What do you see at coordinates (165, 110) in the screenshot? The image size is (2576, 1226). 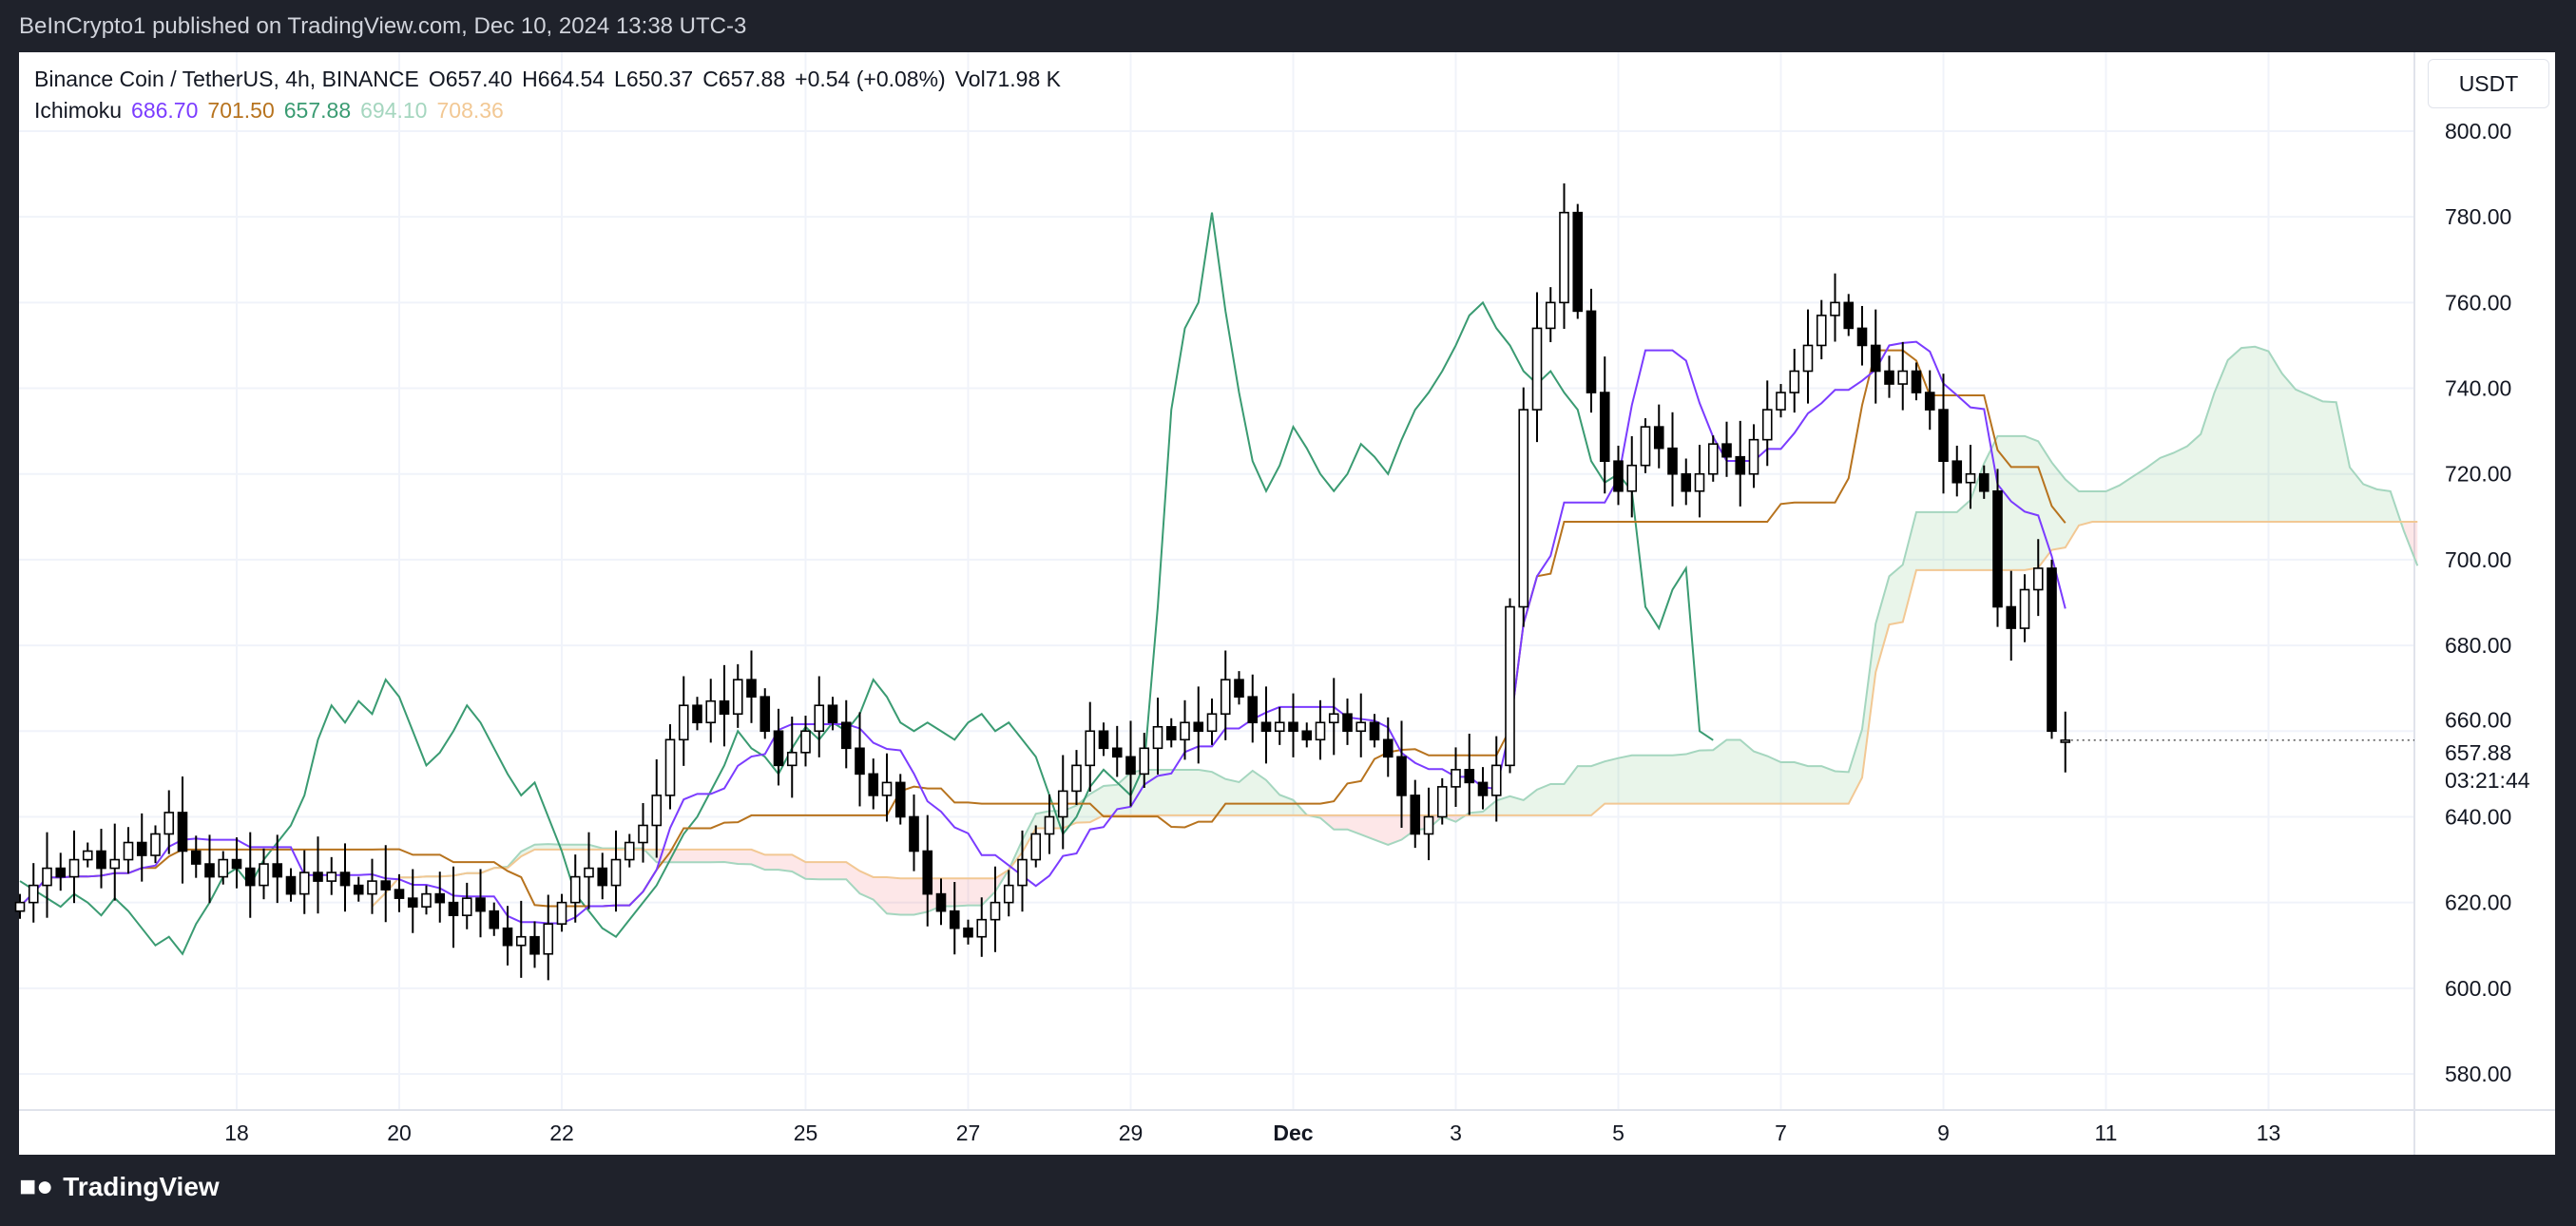 I see `tenkan-value: 686.70` at bounding box center [165, 110].